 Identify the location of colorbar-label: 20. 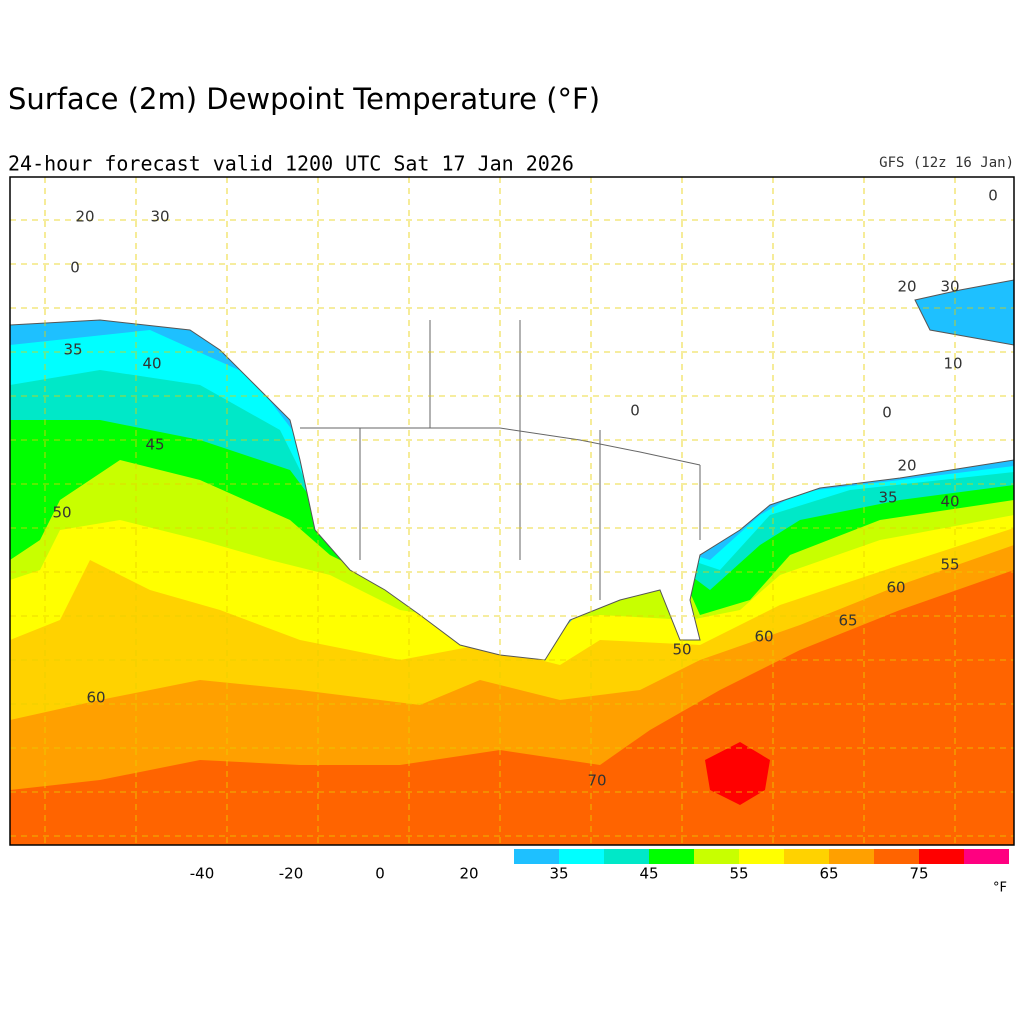
(468, 874).